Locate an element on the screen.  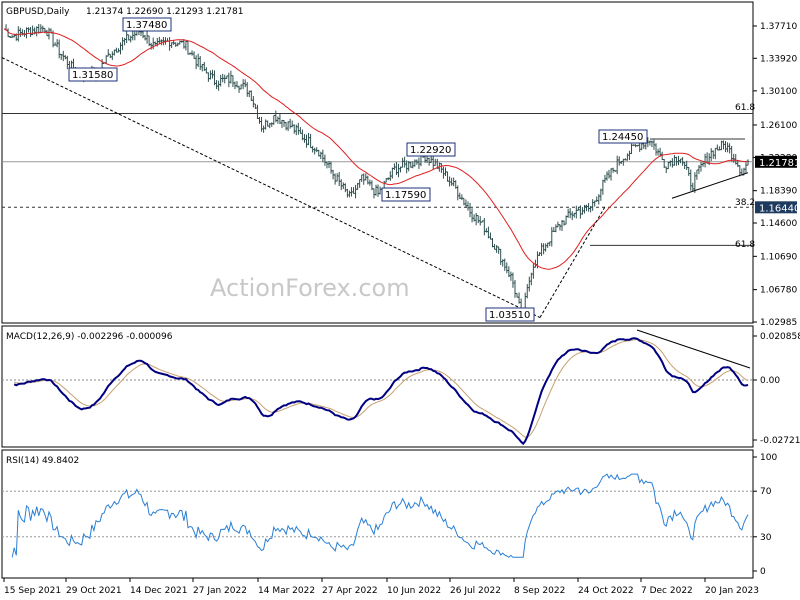
x-tick-label: 29 Oct 2021 is located at coordinates (94, 591).